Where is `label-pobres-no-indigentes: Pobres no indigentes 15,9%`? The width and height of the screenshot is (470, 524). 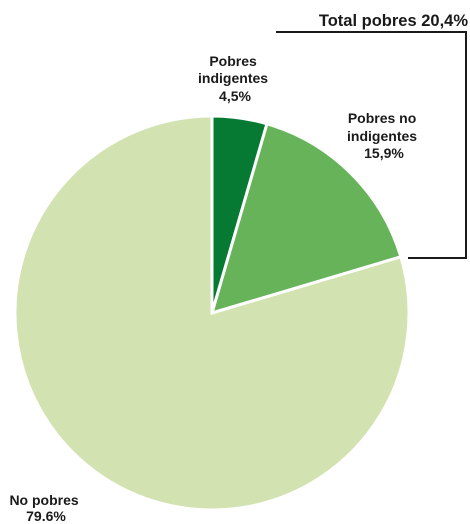
label-pobres-no-indigentes: Pobres no indigentes 15,9% is located at coordinates (384, 135).